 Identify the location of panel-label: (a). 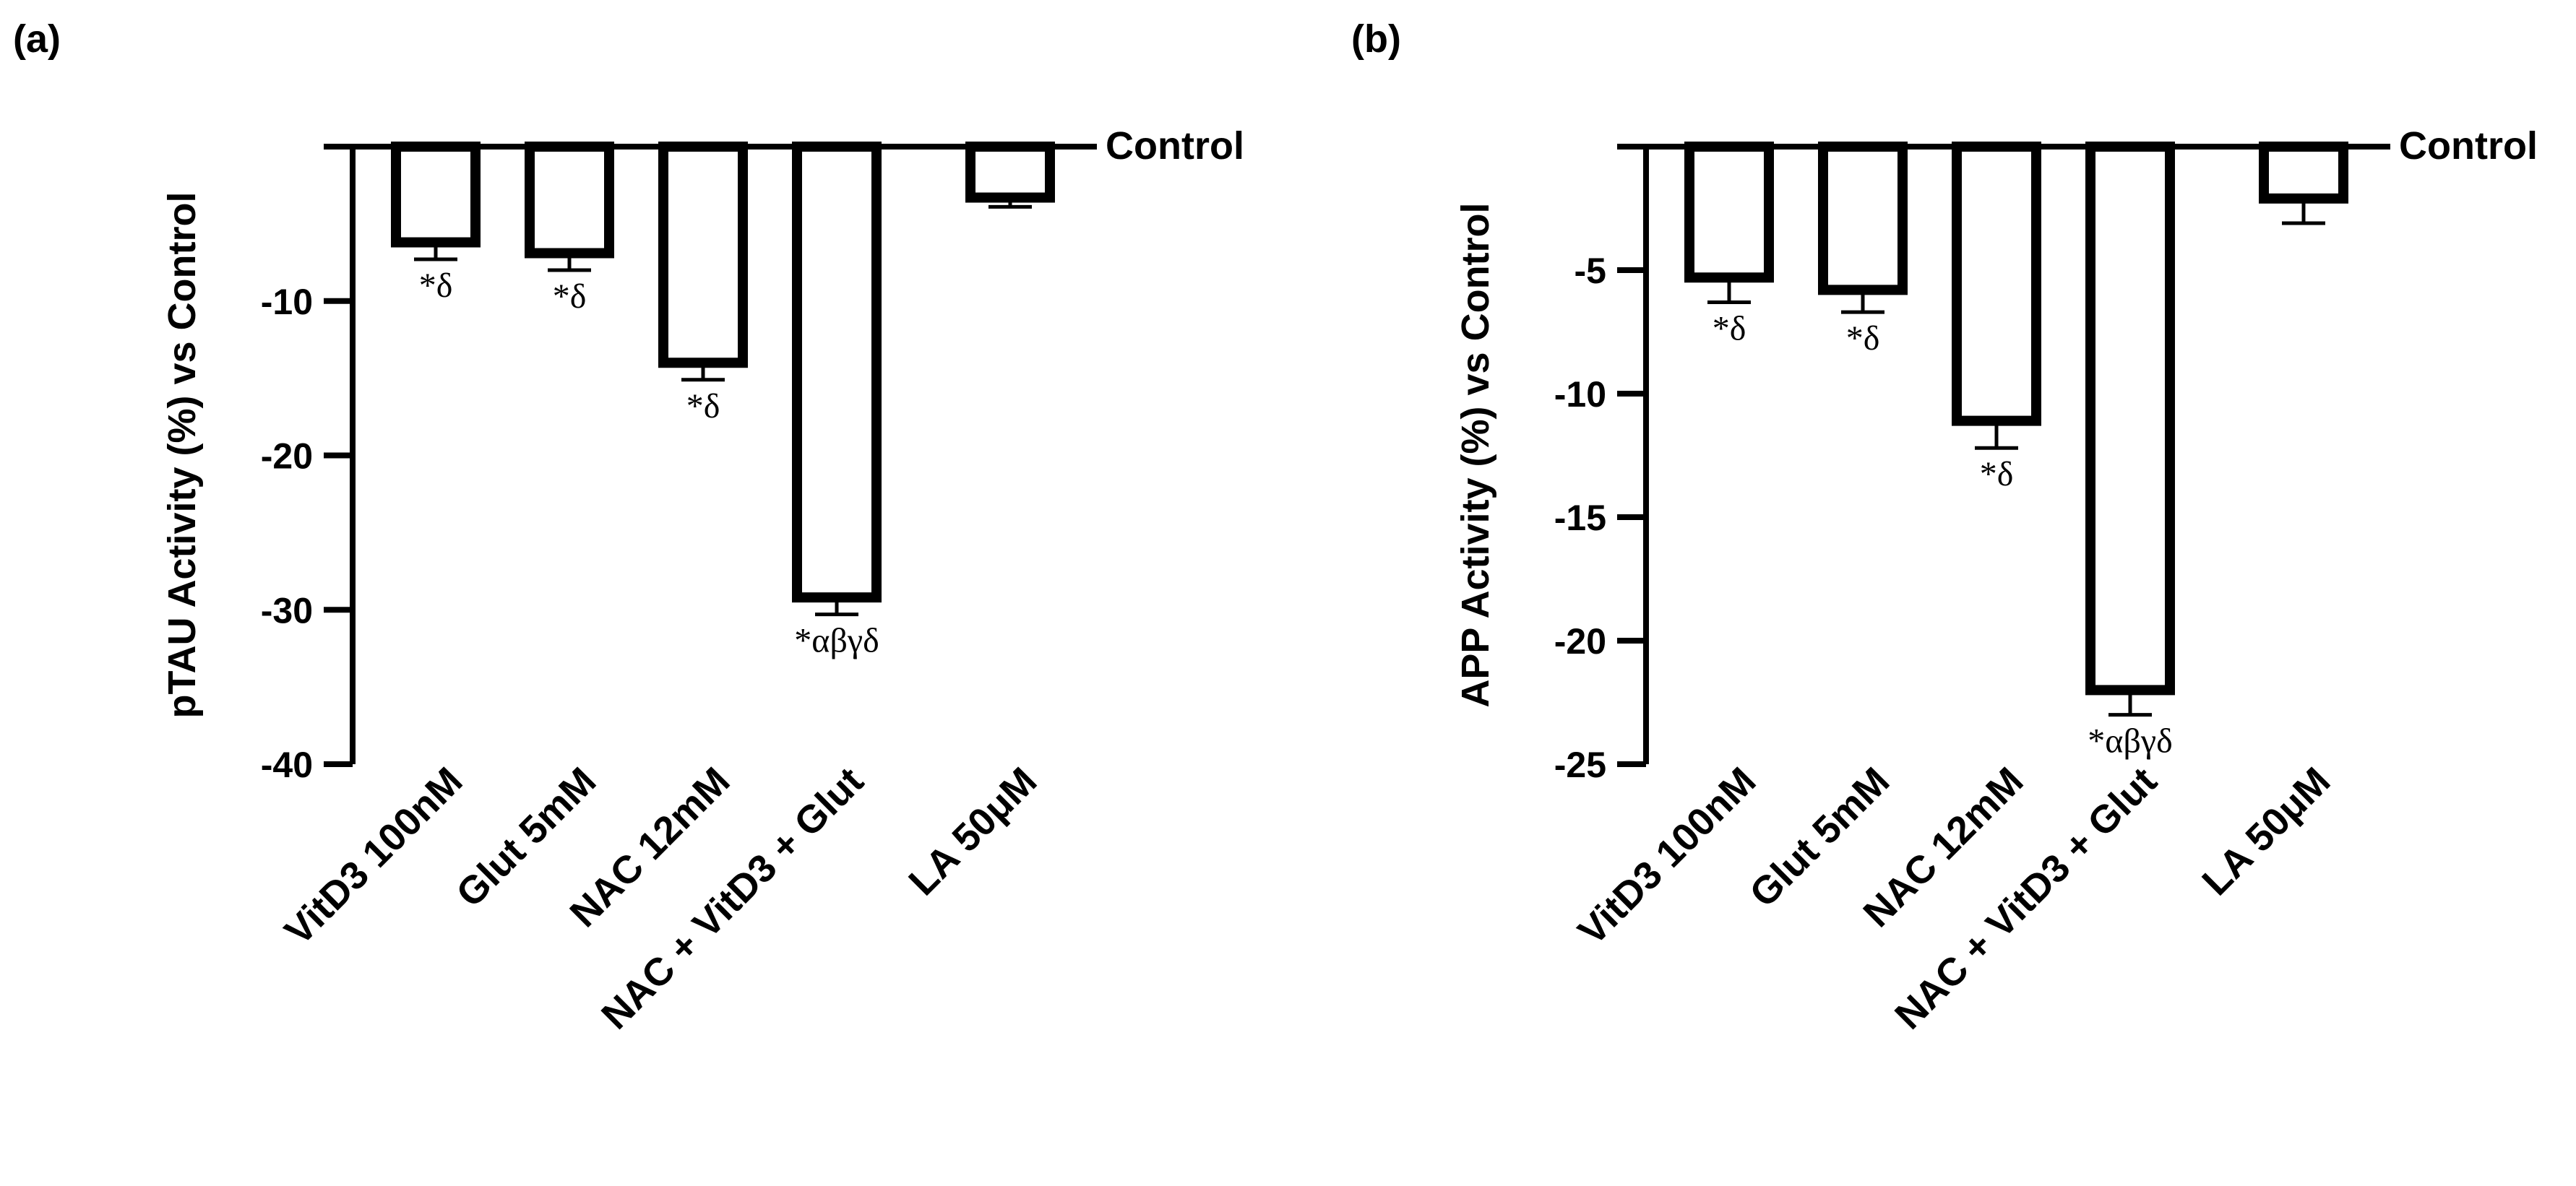
(37, 39).